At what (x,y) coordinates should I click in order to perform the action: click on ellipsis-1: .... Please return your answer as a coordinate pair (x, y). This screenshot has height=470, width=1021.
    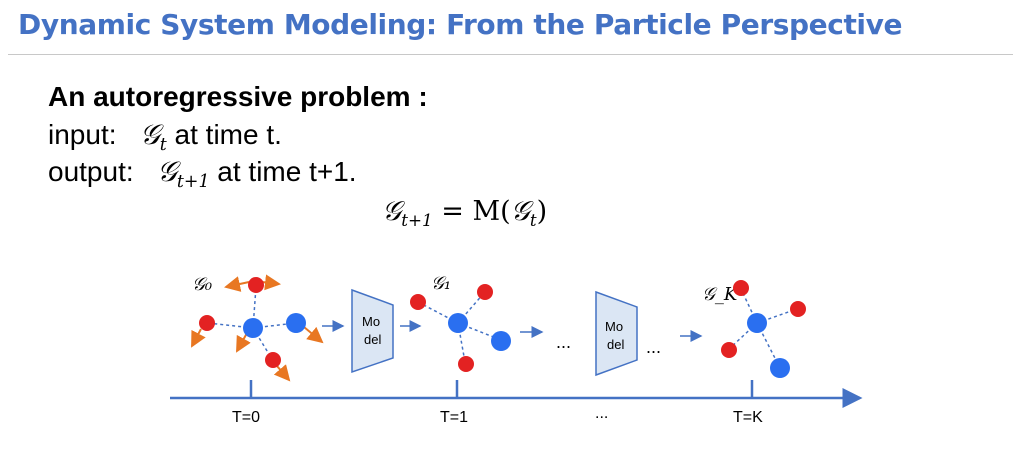
    Looking at the image, I should click on (563, 342).